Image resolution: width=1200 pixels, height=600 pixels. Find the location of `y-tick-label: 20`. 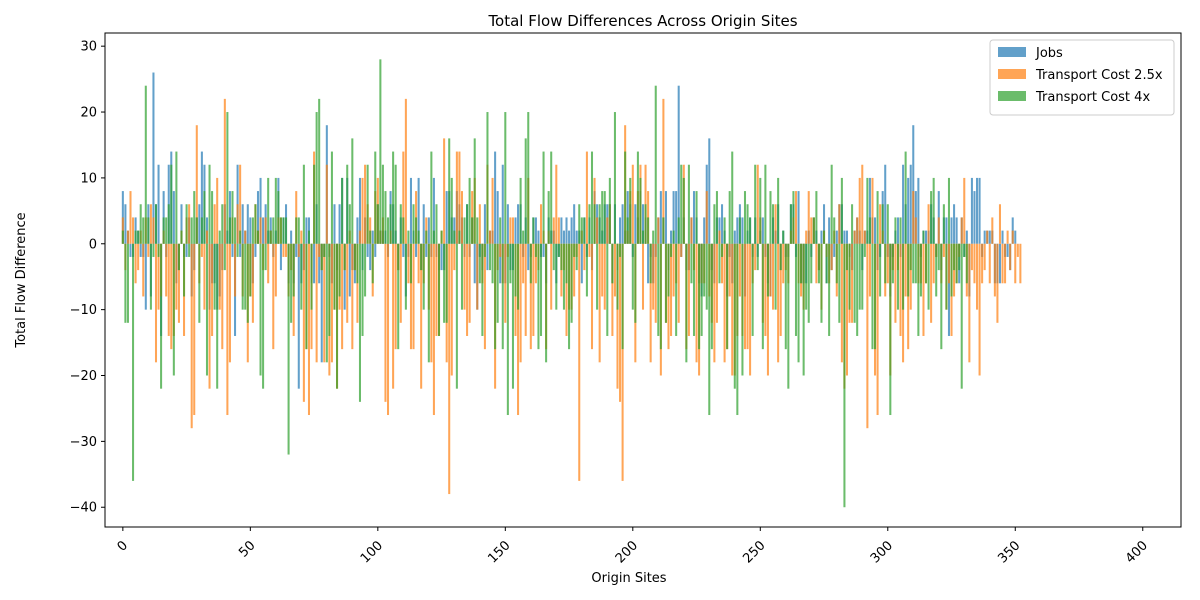

y-tick-label: 20 is located at coordinates (88, 113).